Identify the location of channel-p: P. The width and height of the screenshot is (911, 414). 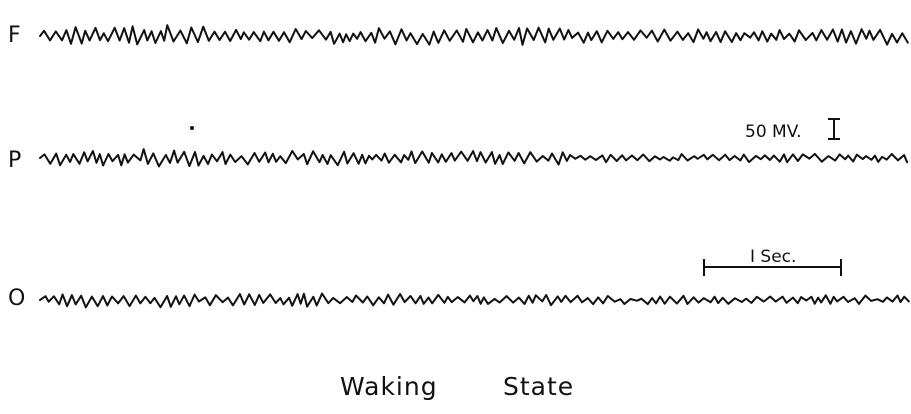
(458, 160).